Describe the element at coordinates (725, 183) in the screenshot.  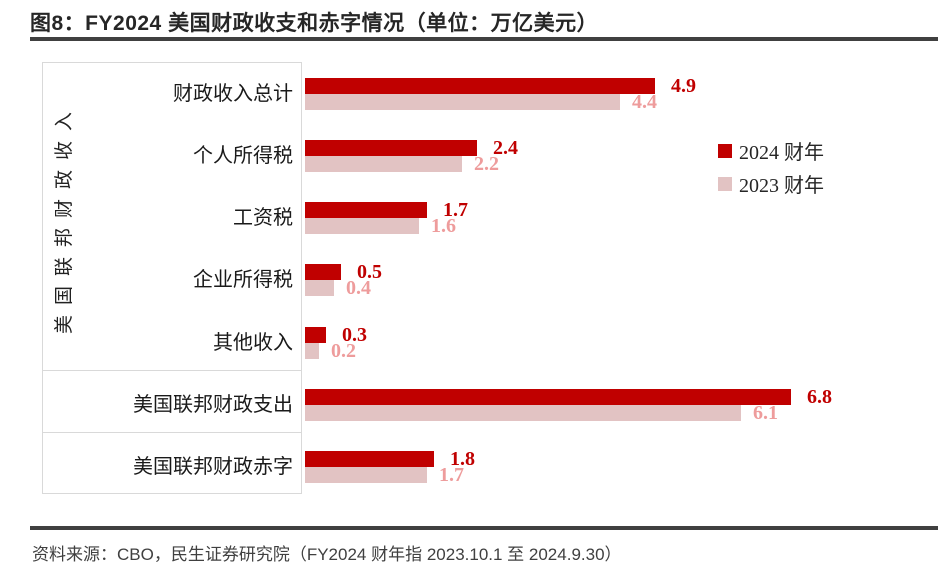
I see `legend-swatch-fy2023` at that location.